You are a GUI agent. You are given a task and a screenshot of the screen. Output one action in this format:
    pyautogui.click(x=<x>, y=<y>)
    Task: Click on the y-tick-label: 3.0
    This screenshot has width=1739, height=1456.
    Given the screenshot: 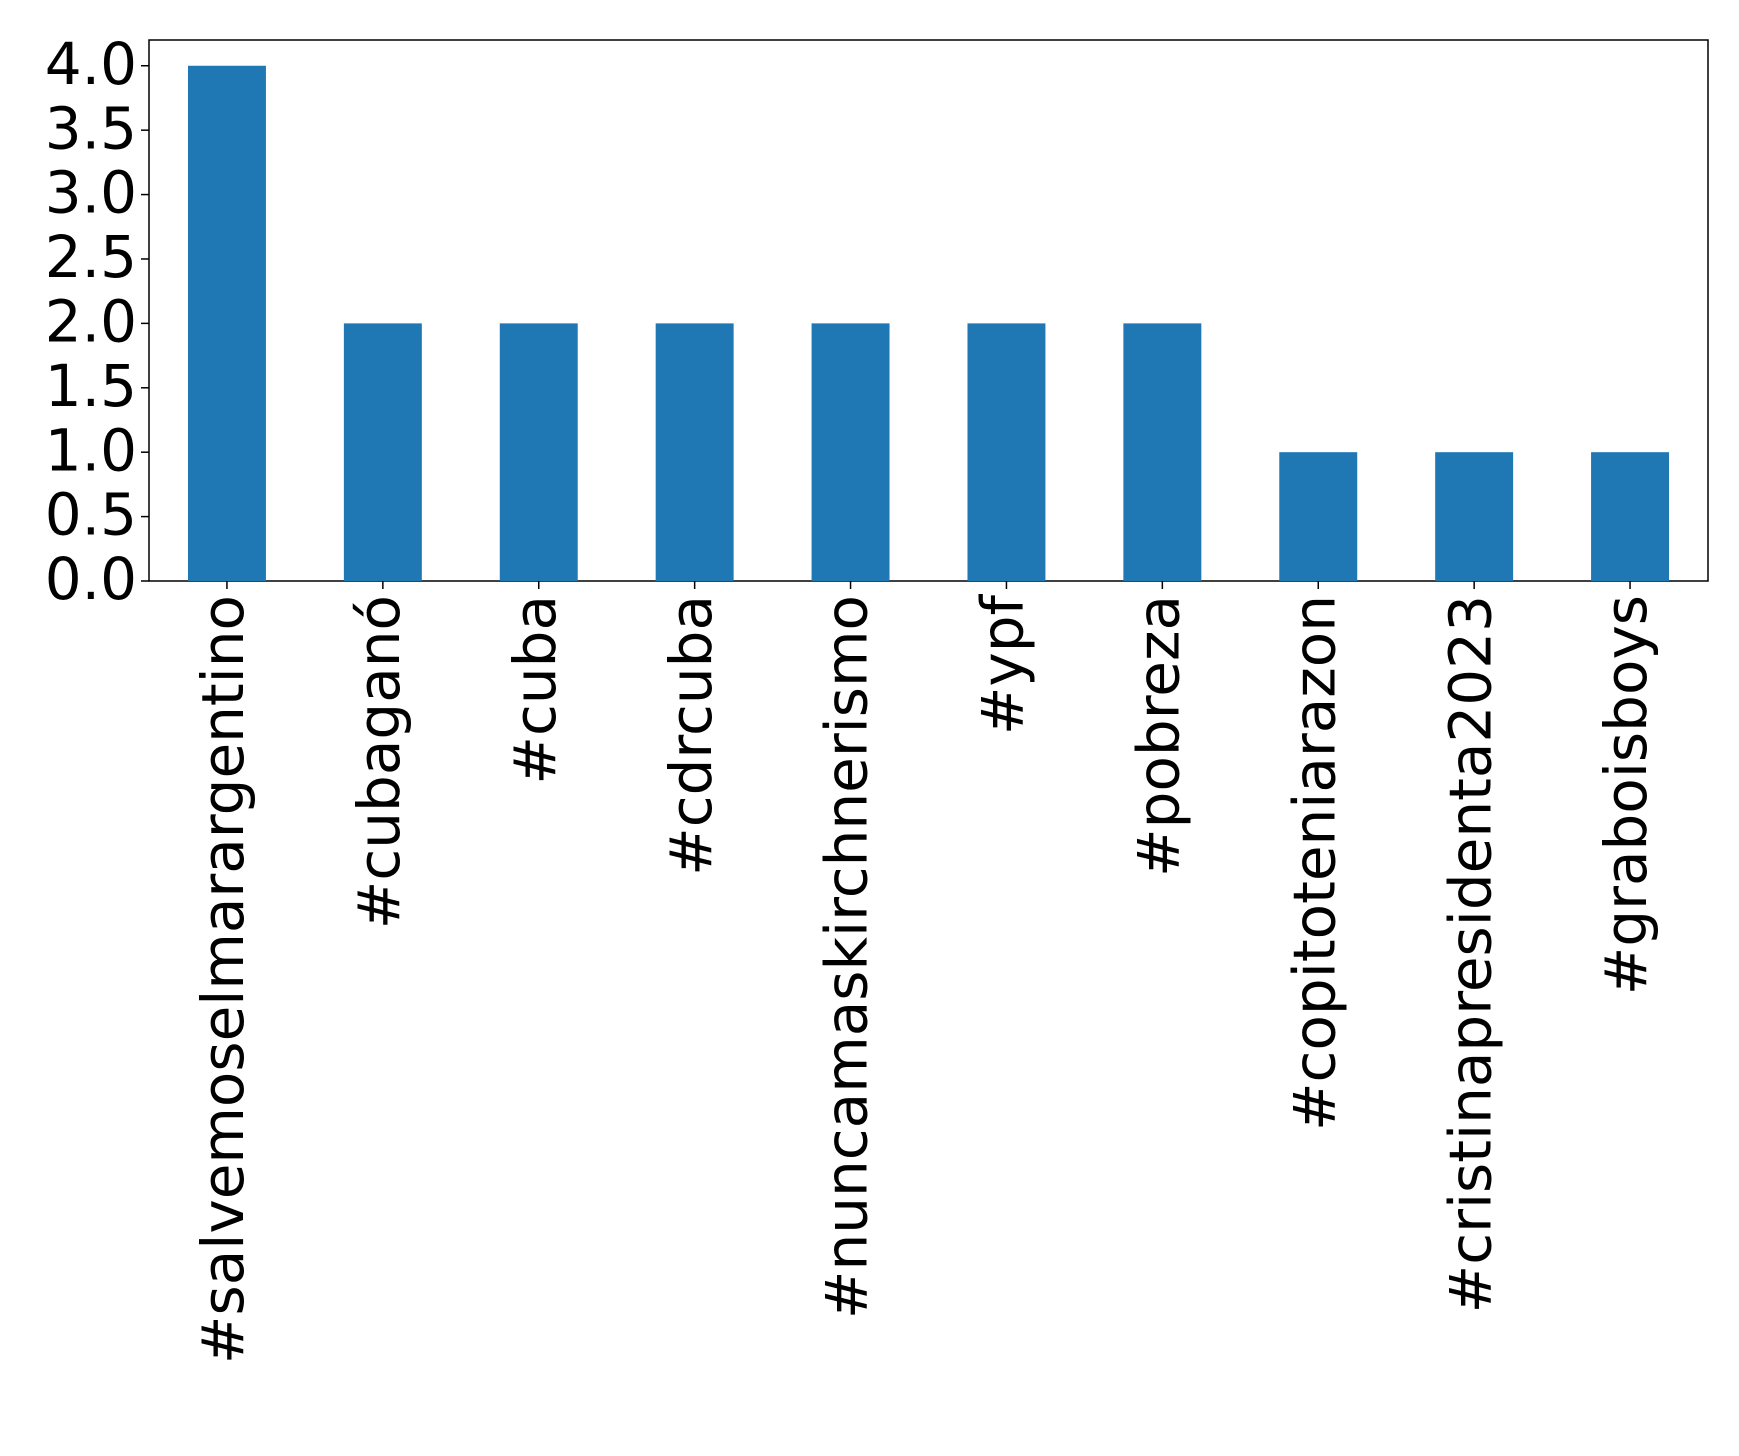 What is the action you would take?
    pyautogui.click(x=91, y=193)
    